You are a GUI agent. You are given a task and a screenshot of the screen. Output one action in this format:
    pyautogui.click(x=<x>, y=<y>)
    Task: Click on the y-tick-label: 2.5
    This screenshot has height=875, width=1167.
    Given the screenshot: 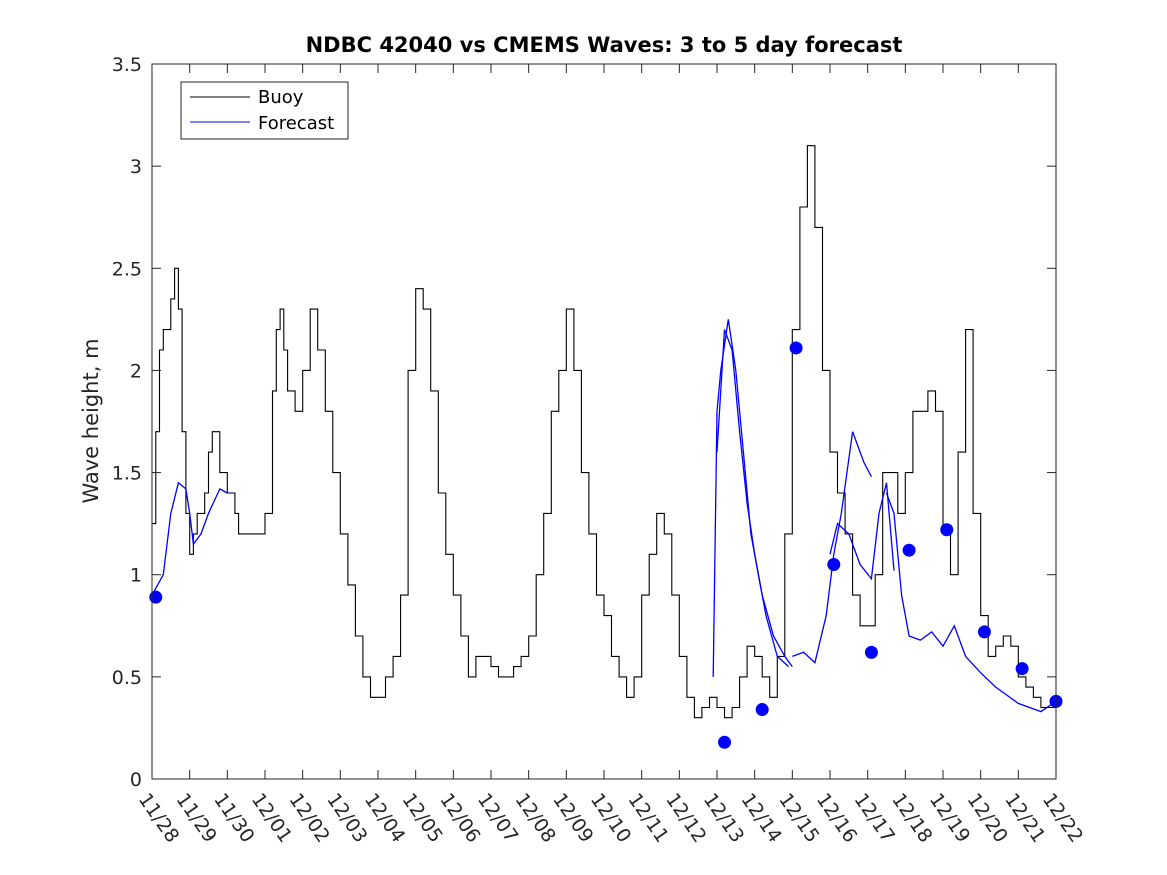 What is the action you would take?
    pyautogui.click(x=127, y=269)
    